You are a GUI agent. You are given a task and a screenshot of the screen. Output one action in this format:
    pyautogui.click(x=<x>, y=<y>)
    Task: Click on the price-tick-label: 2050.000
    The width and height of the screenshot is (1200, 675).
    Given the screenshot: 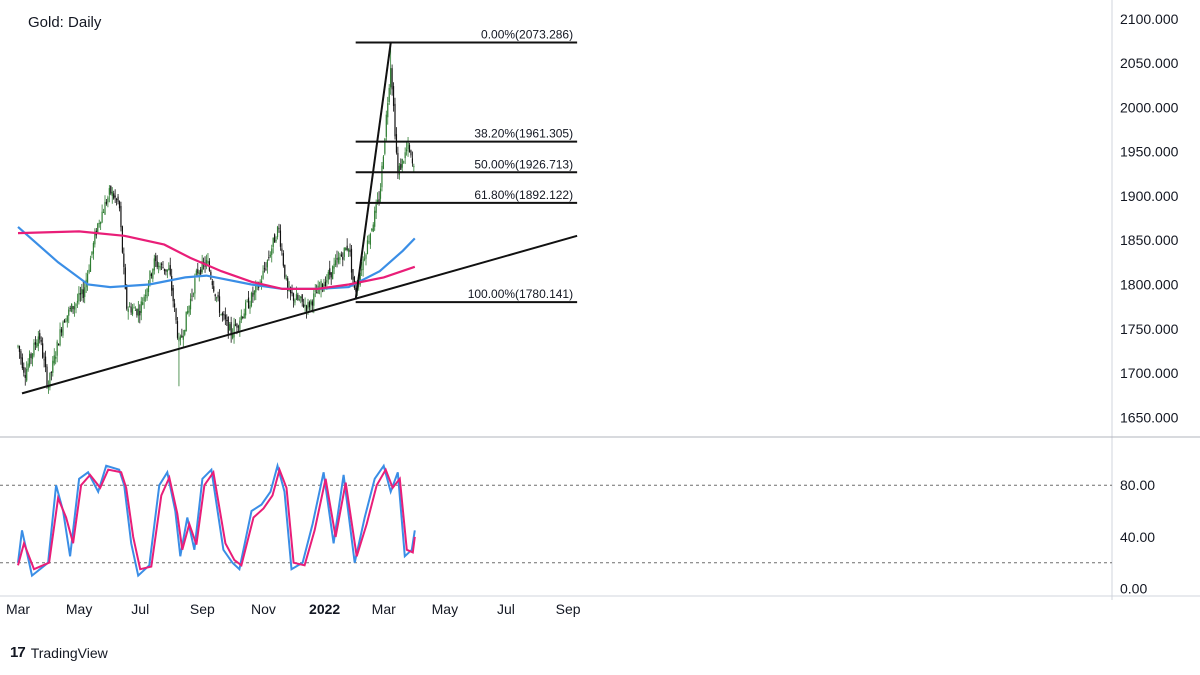 What is the action you would take?
    pyautogui.click(x=1149, y=63)
    